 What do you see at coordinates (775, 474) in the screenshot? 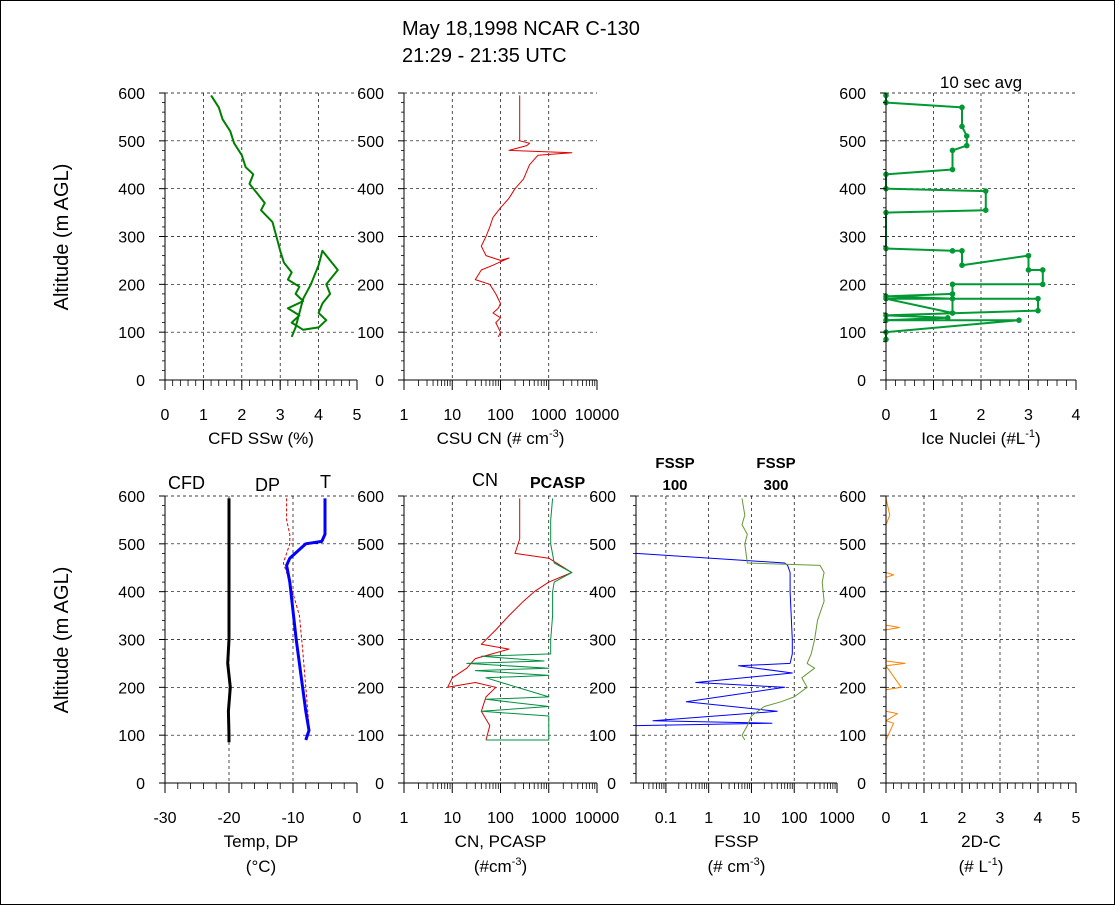
I see `legend-fssp-300: FSSP 300` at bounding box center [775, 474].